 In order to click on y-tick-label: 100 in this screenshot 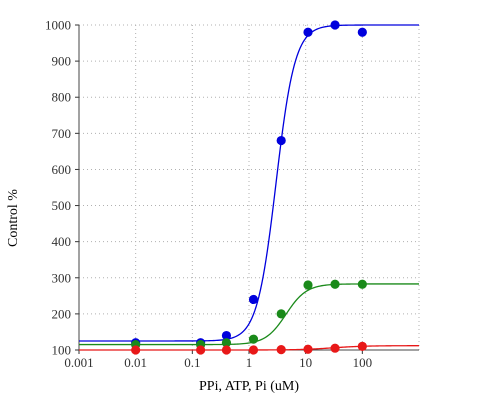, I will do `click(62, 350)`.